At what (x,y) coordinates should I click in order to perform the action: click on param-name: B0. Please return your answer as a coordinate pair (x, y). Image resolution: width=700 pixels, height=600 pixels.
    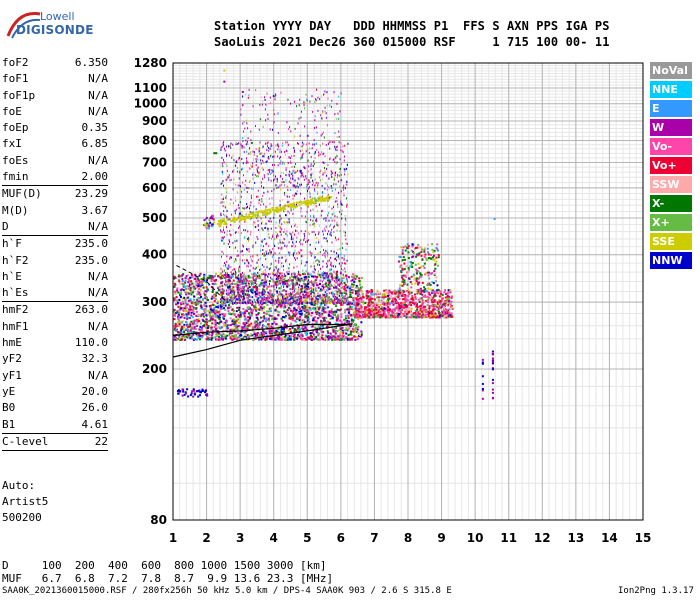
    Looking at the image, I should click on (9, 408).